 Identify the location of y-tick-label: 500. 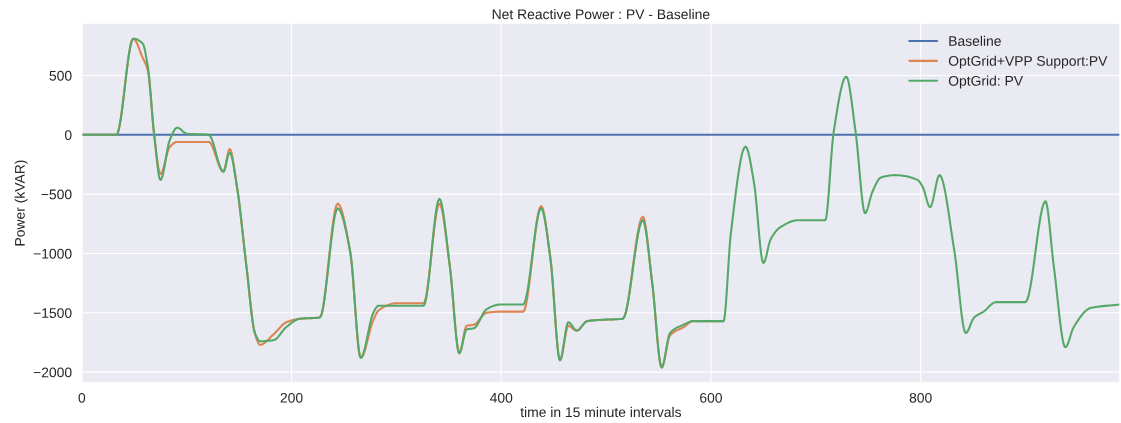
(60, 75).